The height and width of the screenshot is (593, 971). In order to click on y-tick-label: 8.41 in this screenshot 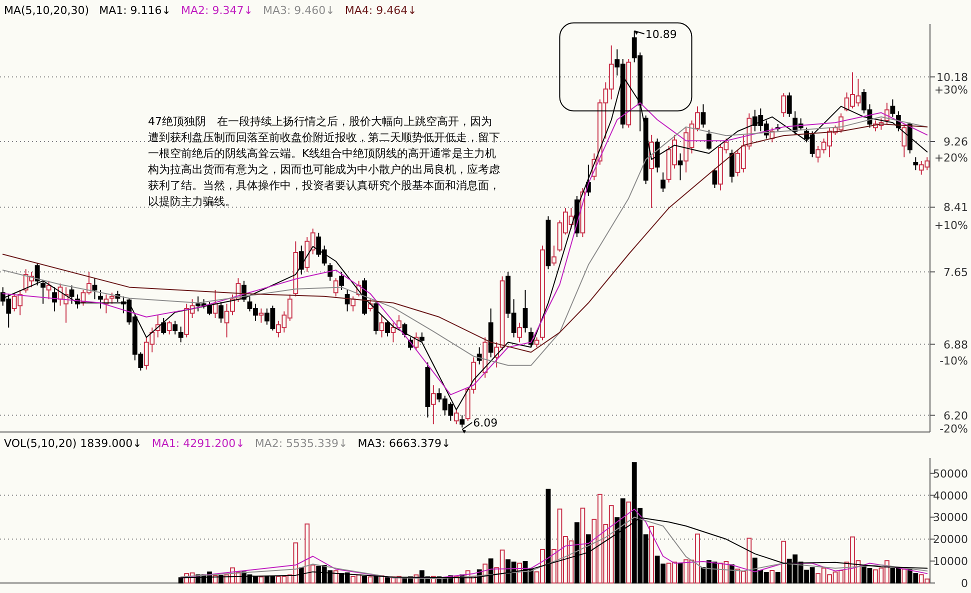, I will do `click(956, 207)`.